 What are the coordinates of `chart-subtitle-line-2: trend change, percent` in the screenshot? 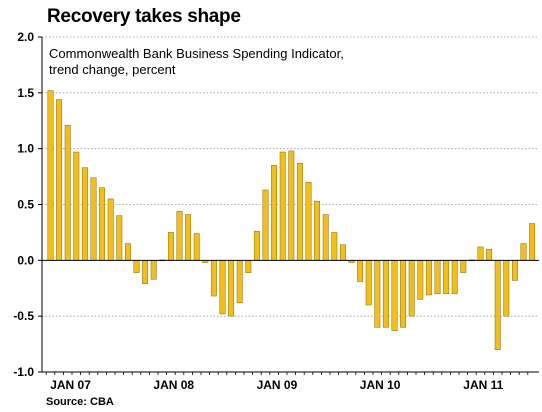 It's located at (112, 69).